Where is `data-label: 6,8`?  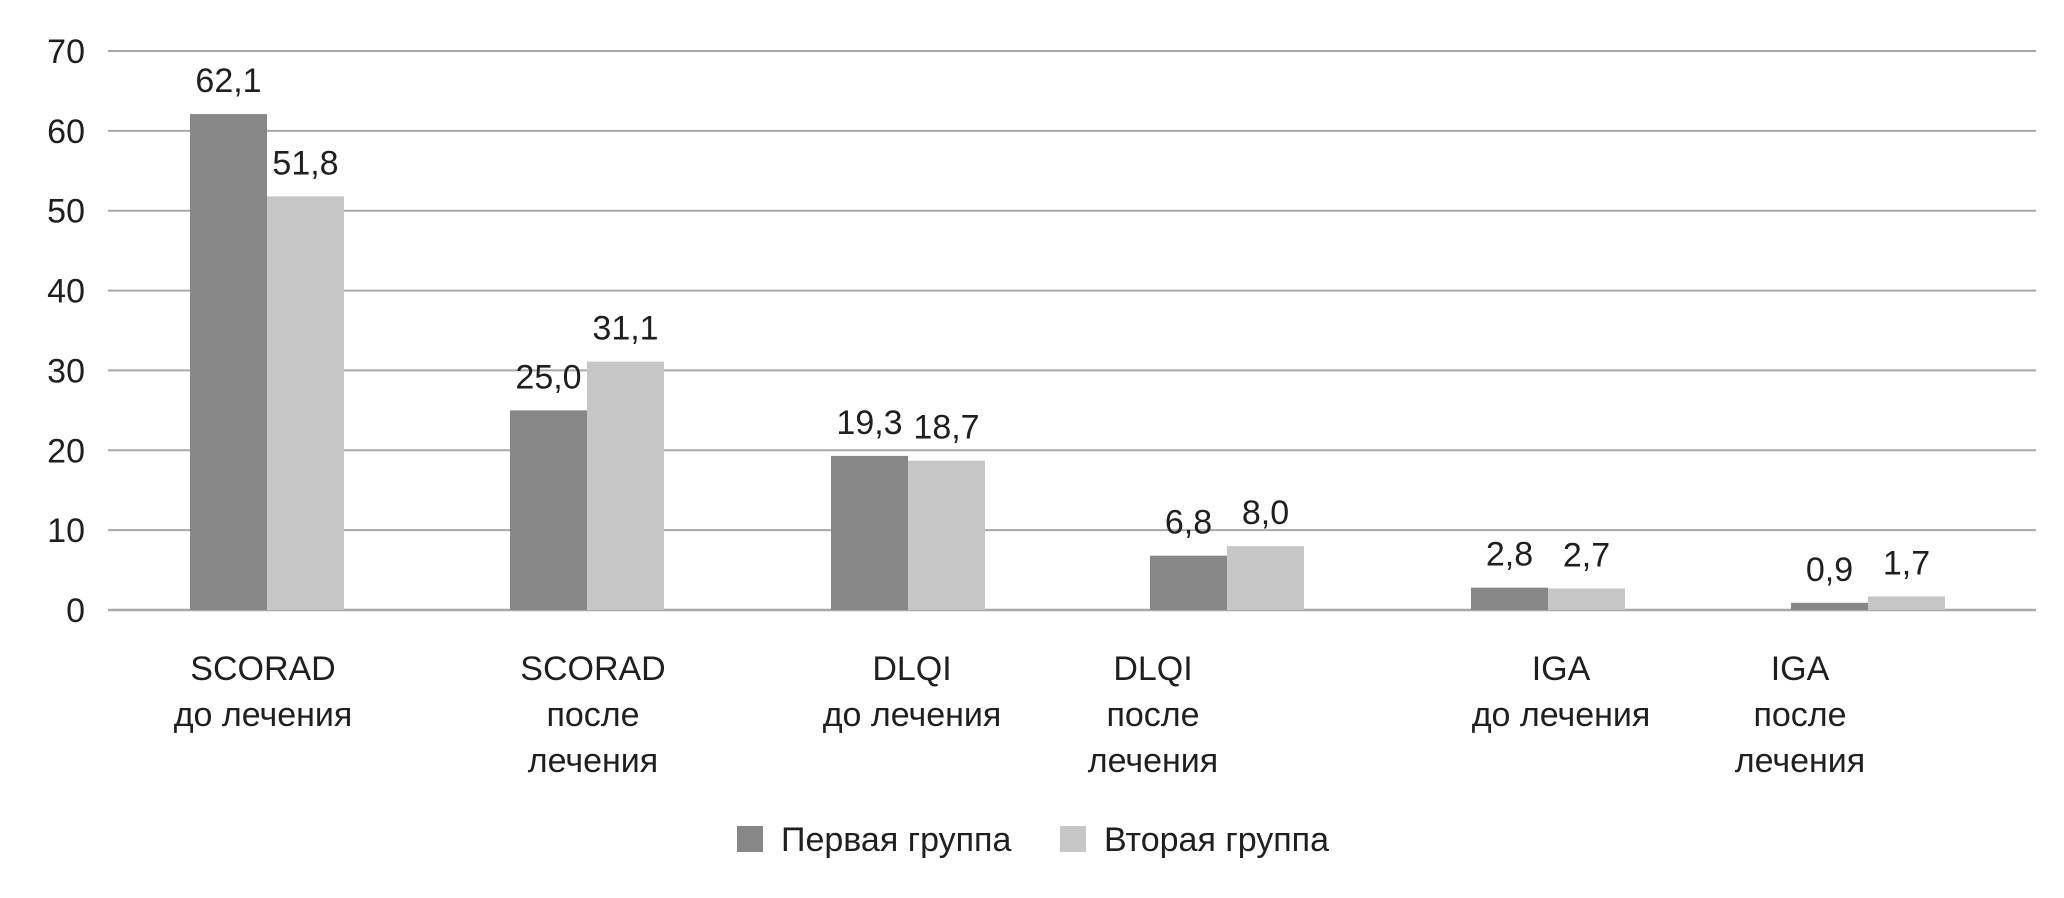 data-label: 6,8 is located at coordinates (1188, 523).